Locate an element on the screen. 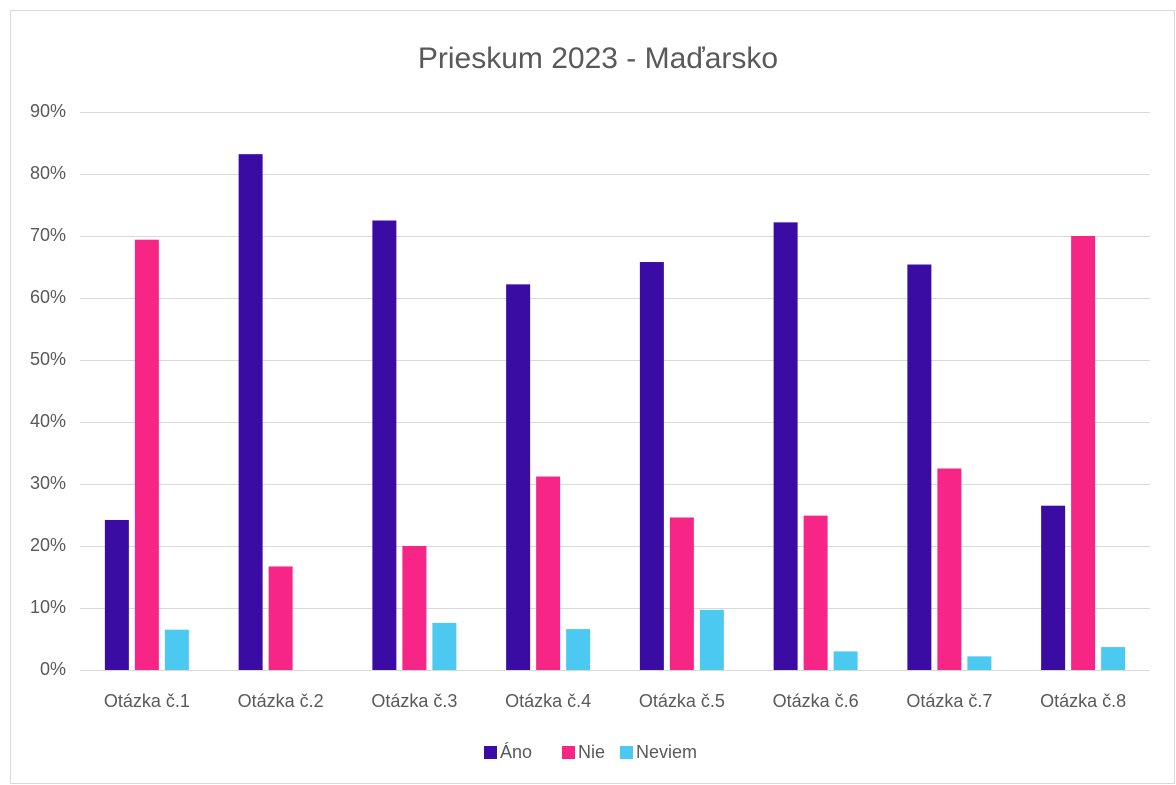 The width and height of the screenshot is (1176, 785). x-tick-label: Otázka č.1 is located at coordinates (147, 701).